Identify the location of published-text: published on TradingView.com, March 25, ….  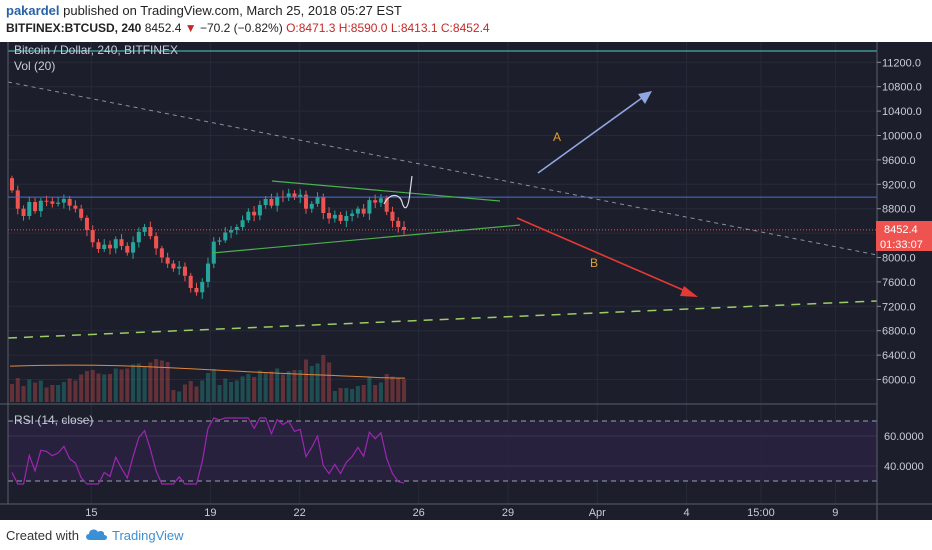
(232, 10).